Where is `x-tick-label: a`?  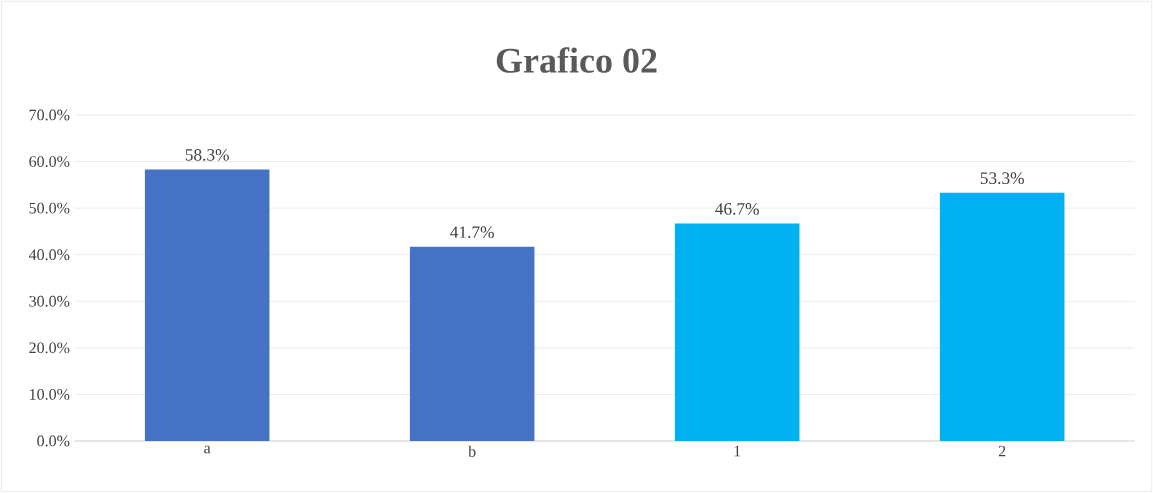
x-tick-label: a is located at coordinates (207, 449).